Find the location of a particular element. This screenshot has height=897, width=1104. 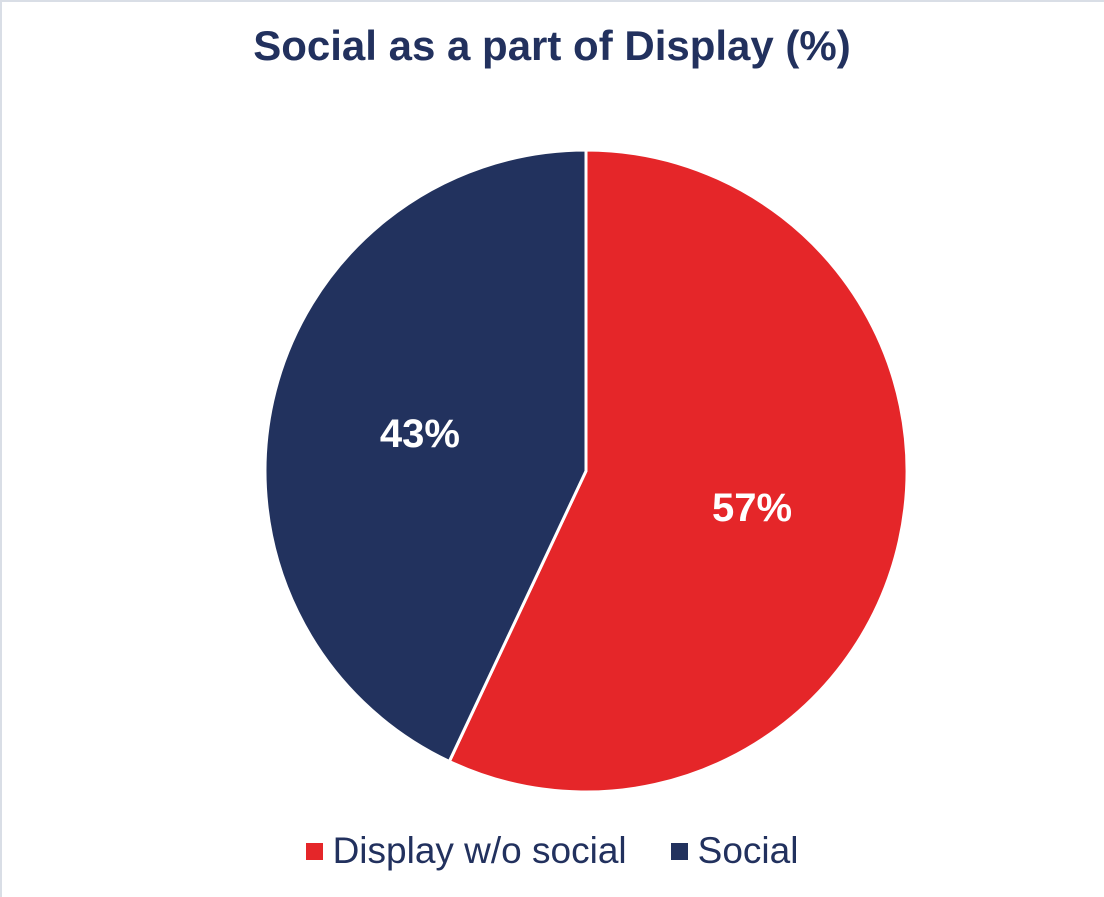

slice-label-social: 43% is located at coordinates (420, 434).